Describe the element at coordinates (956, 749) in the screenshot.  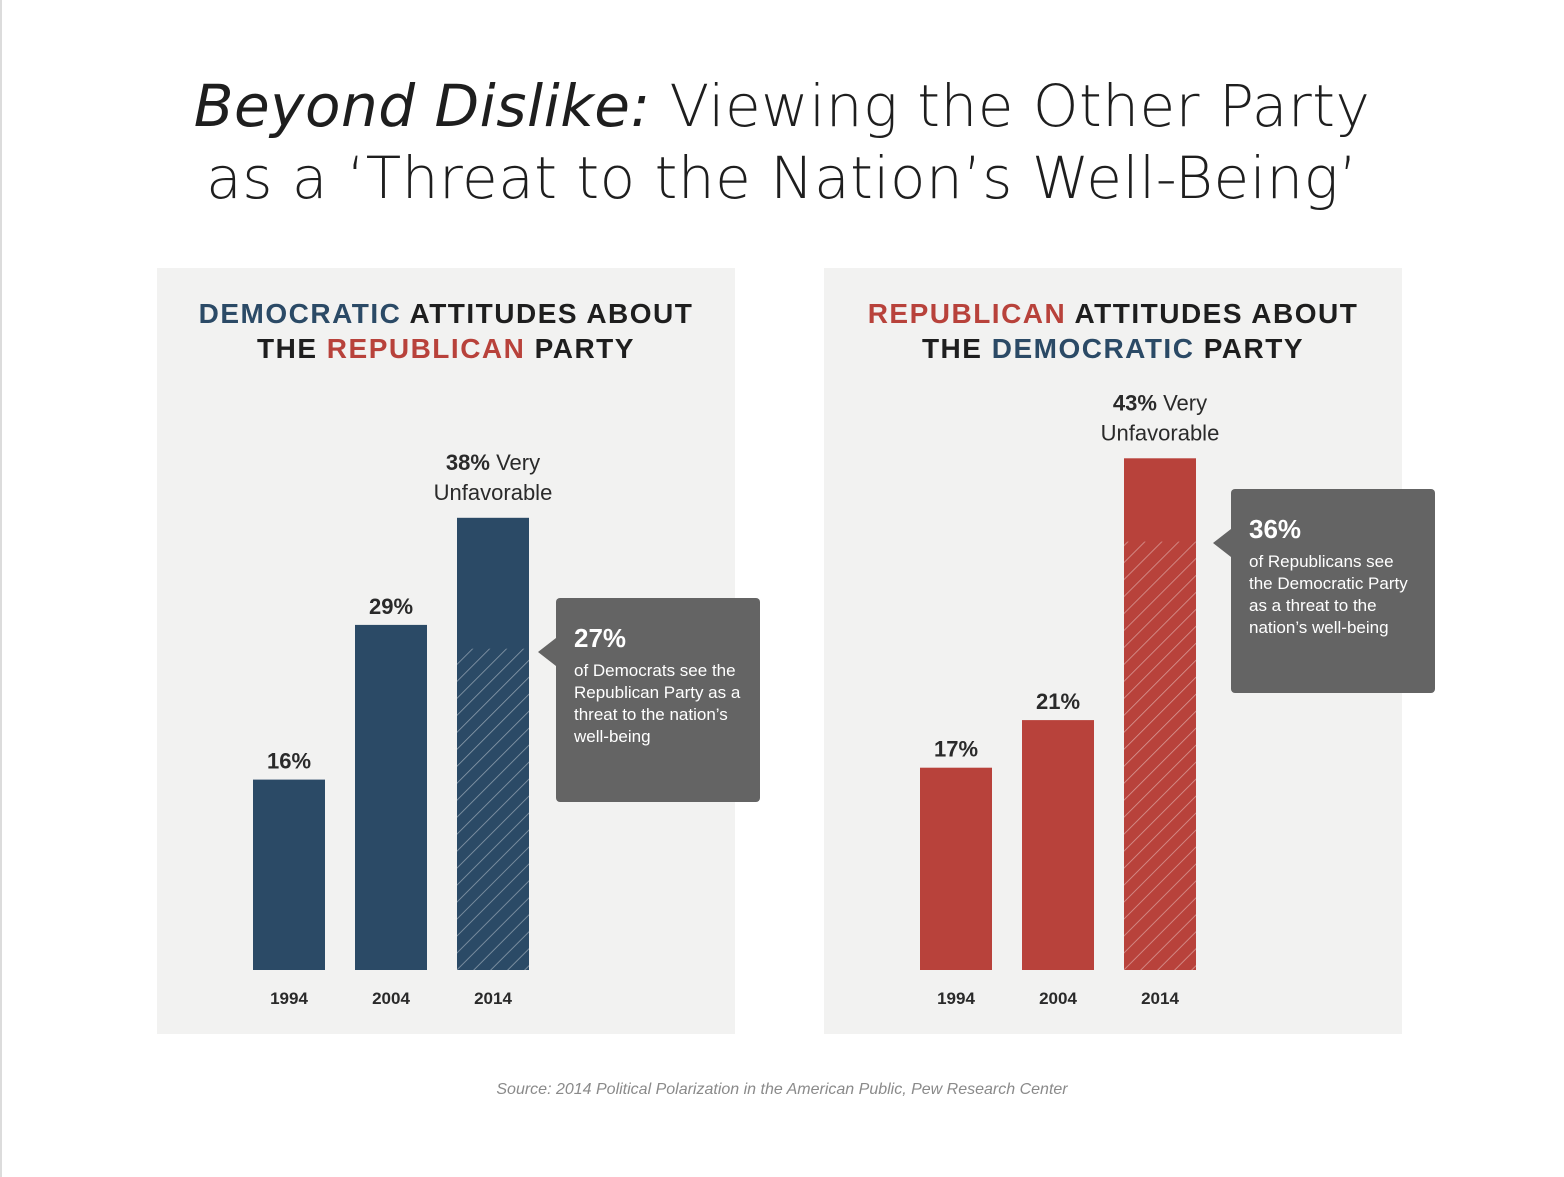
I see `bar-value-label: 17%` at that location.